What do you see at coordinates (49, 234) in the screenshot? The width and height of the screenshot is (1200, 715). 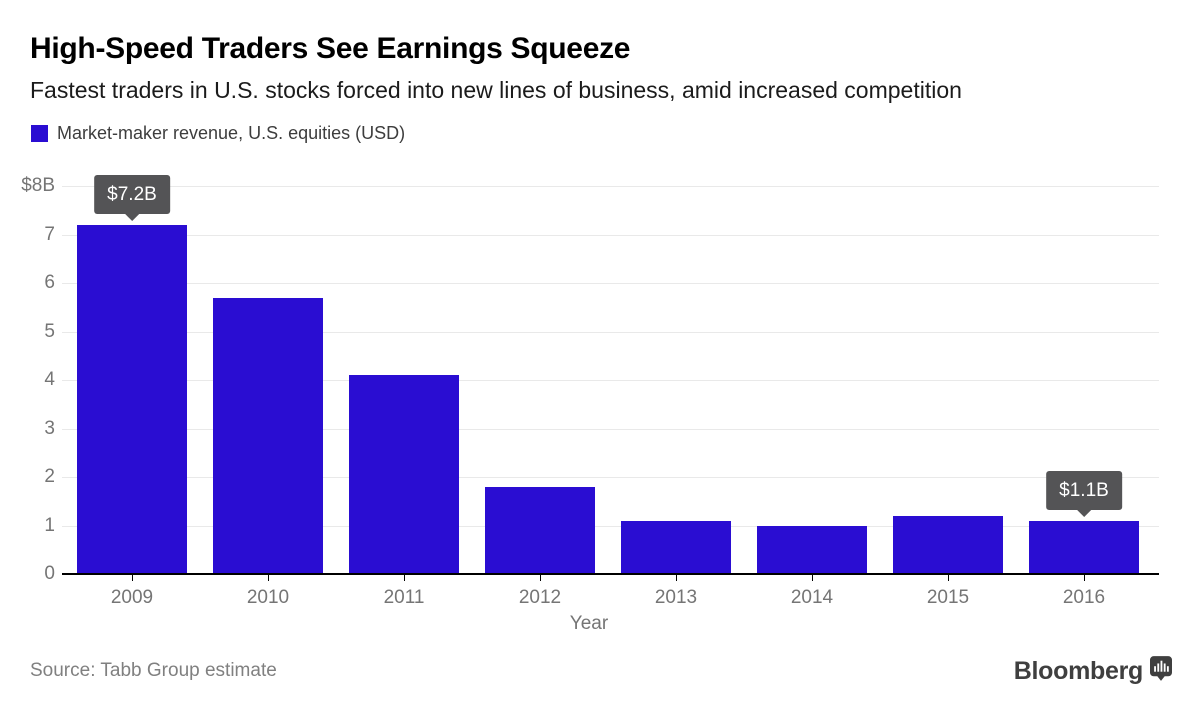 I see `y-tick-label: 7` at bounding box center [49, 234].